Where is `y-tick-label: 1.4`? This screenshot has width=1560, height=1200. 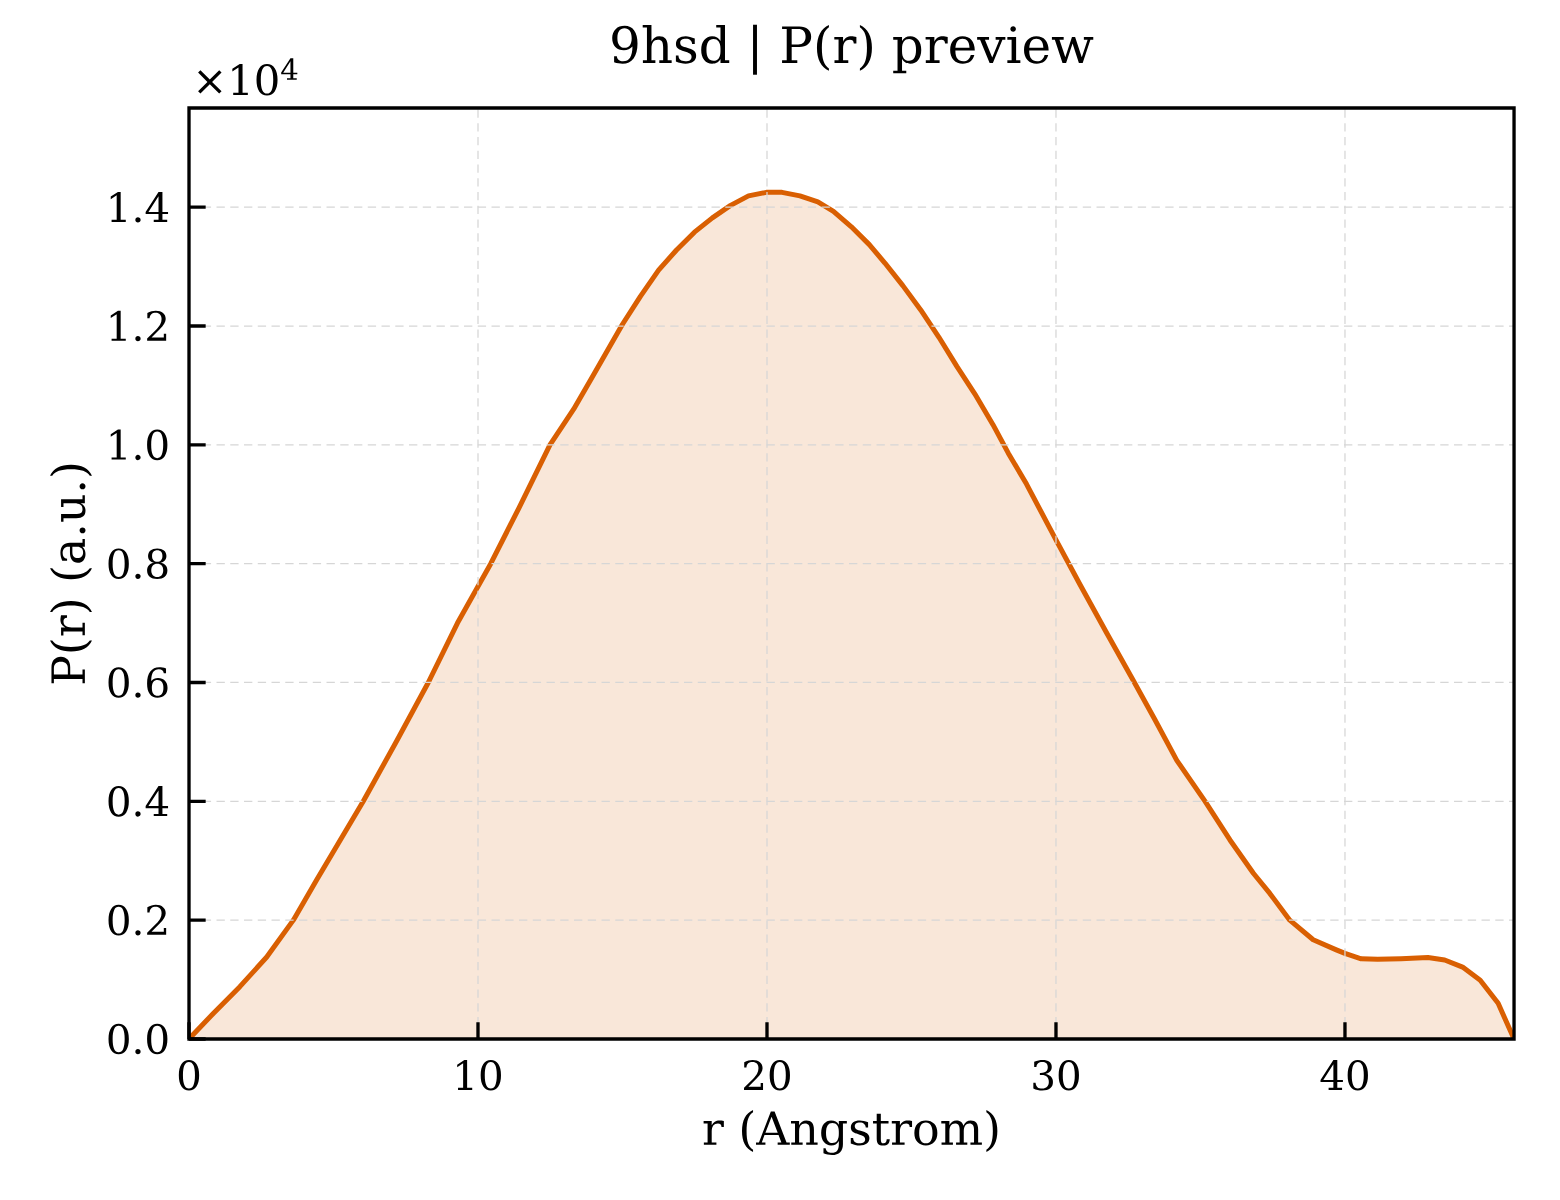
y-tick-label: 1.4 is located at coordinates (139, 207).